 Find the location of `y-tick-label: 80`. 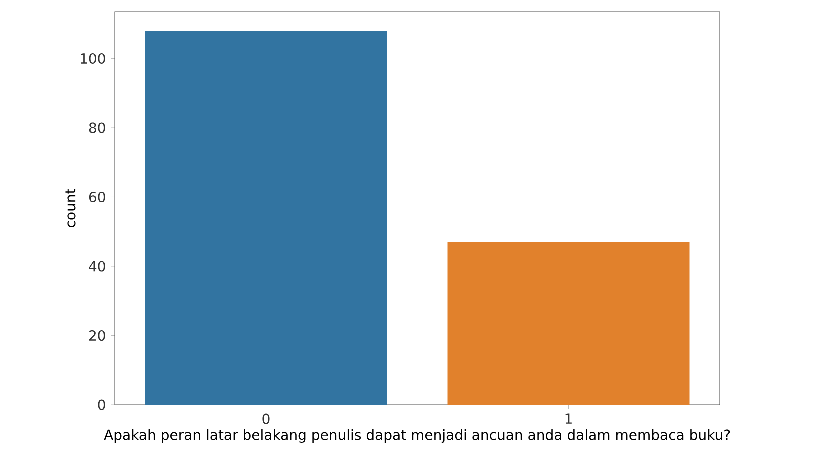

y-tick-label: 80 is located at coordinates (97, 128).